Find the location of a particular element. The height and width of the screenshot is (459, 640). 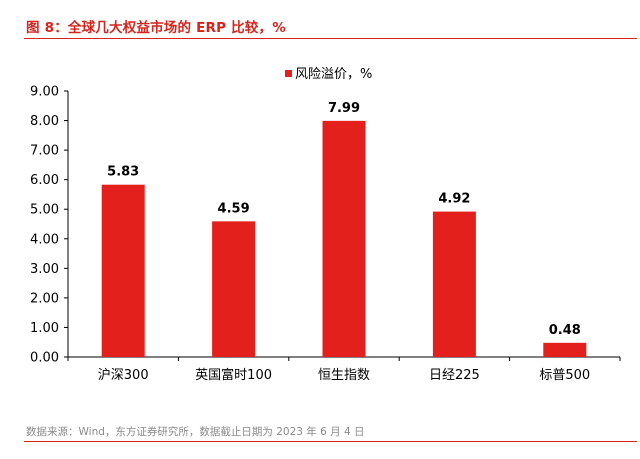

y-tick-label: 0.00 is located at coordinates (44, 358).